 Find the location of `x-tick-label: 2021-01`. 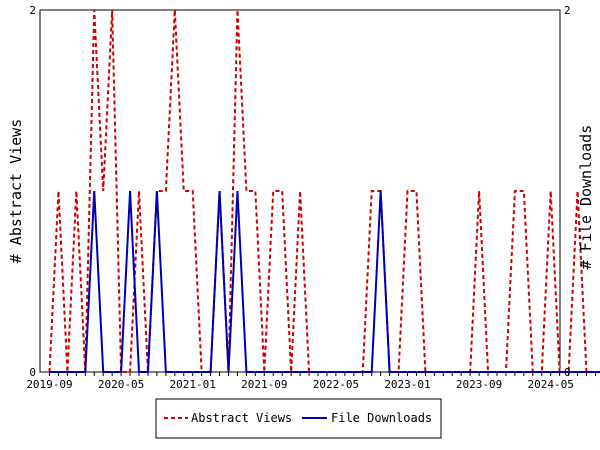

x-tick-label: 2021-01 is located at coordinates (193, 384).